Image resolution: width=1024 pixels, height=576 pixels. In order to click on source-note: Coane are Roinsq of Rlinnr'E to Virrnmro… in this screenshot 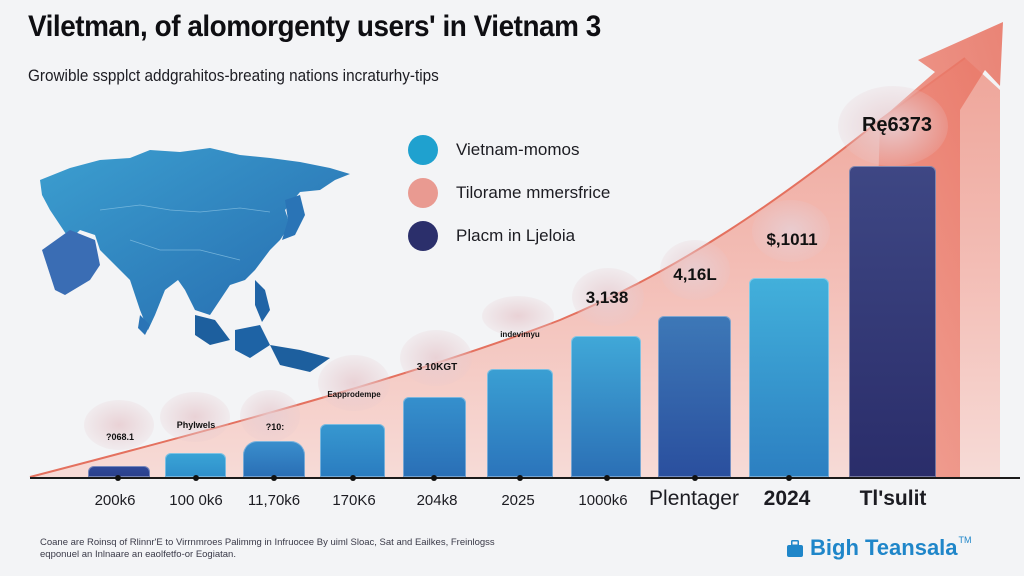, I will do `click(275, 549)`.